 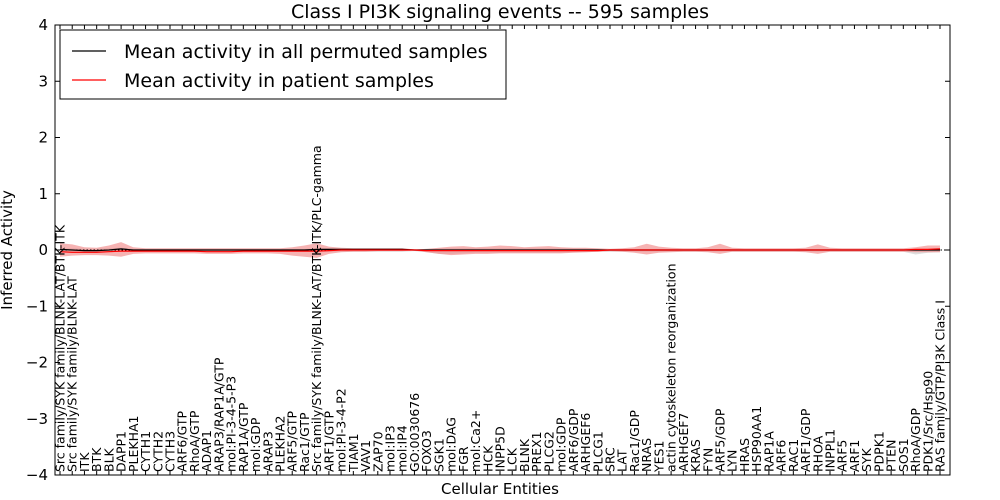 What do you see at coordinates (43, 194) in the screenshot?
I see `y-tick-label: 1` at bounding box center [43, 194].